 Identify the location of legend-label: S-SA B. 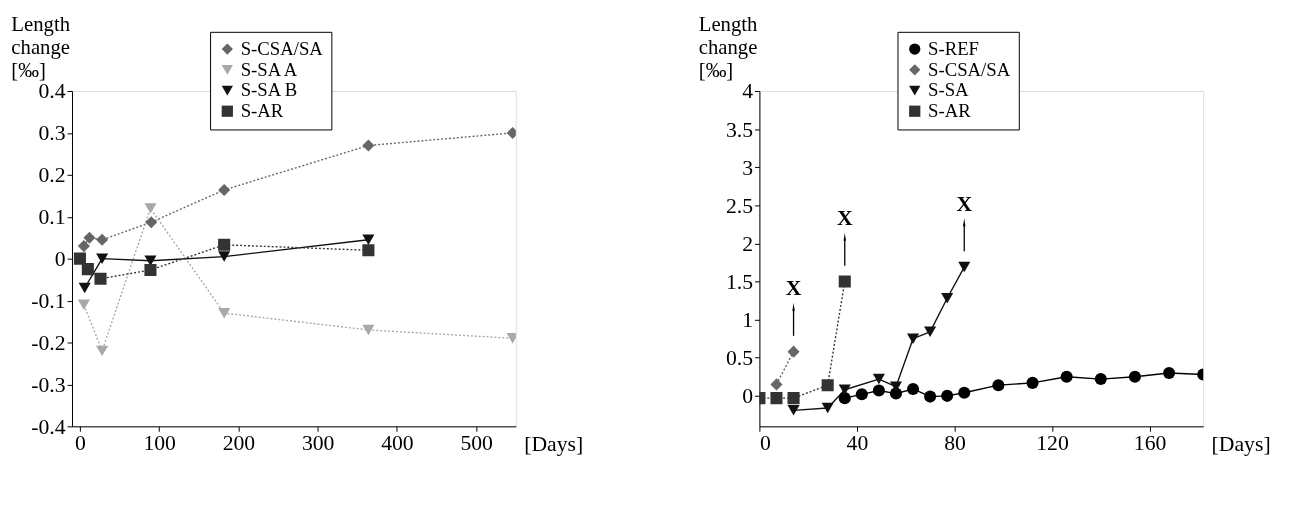
(269, 90).